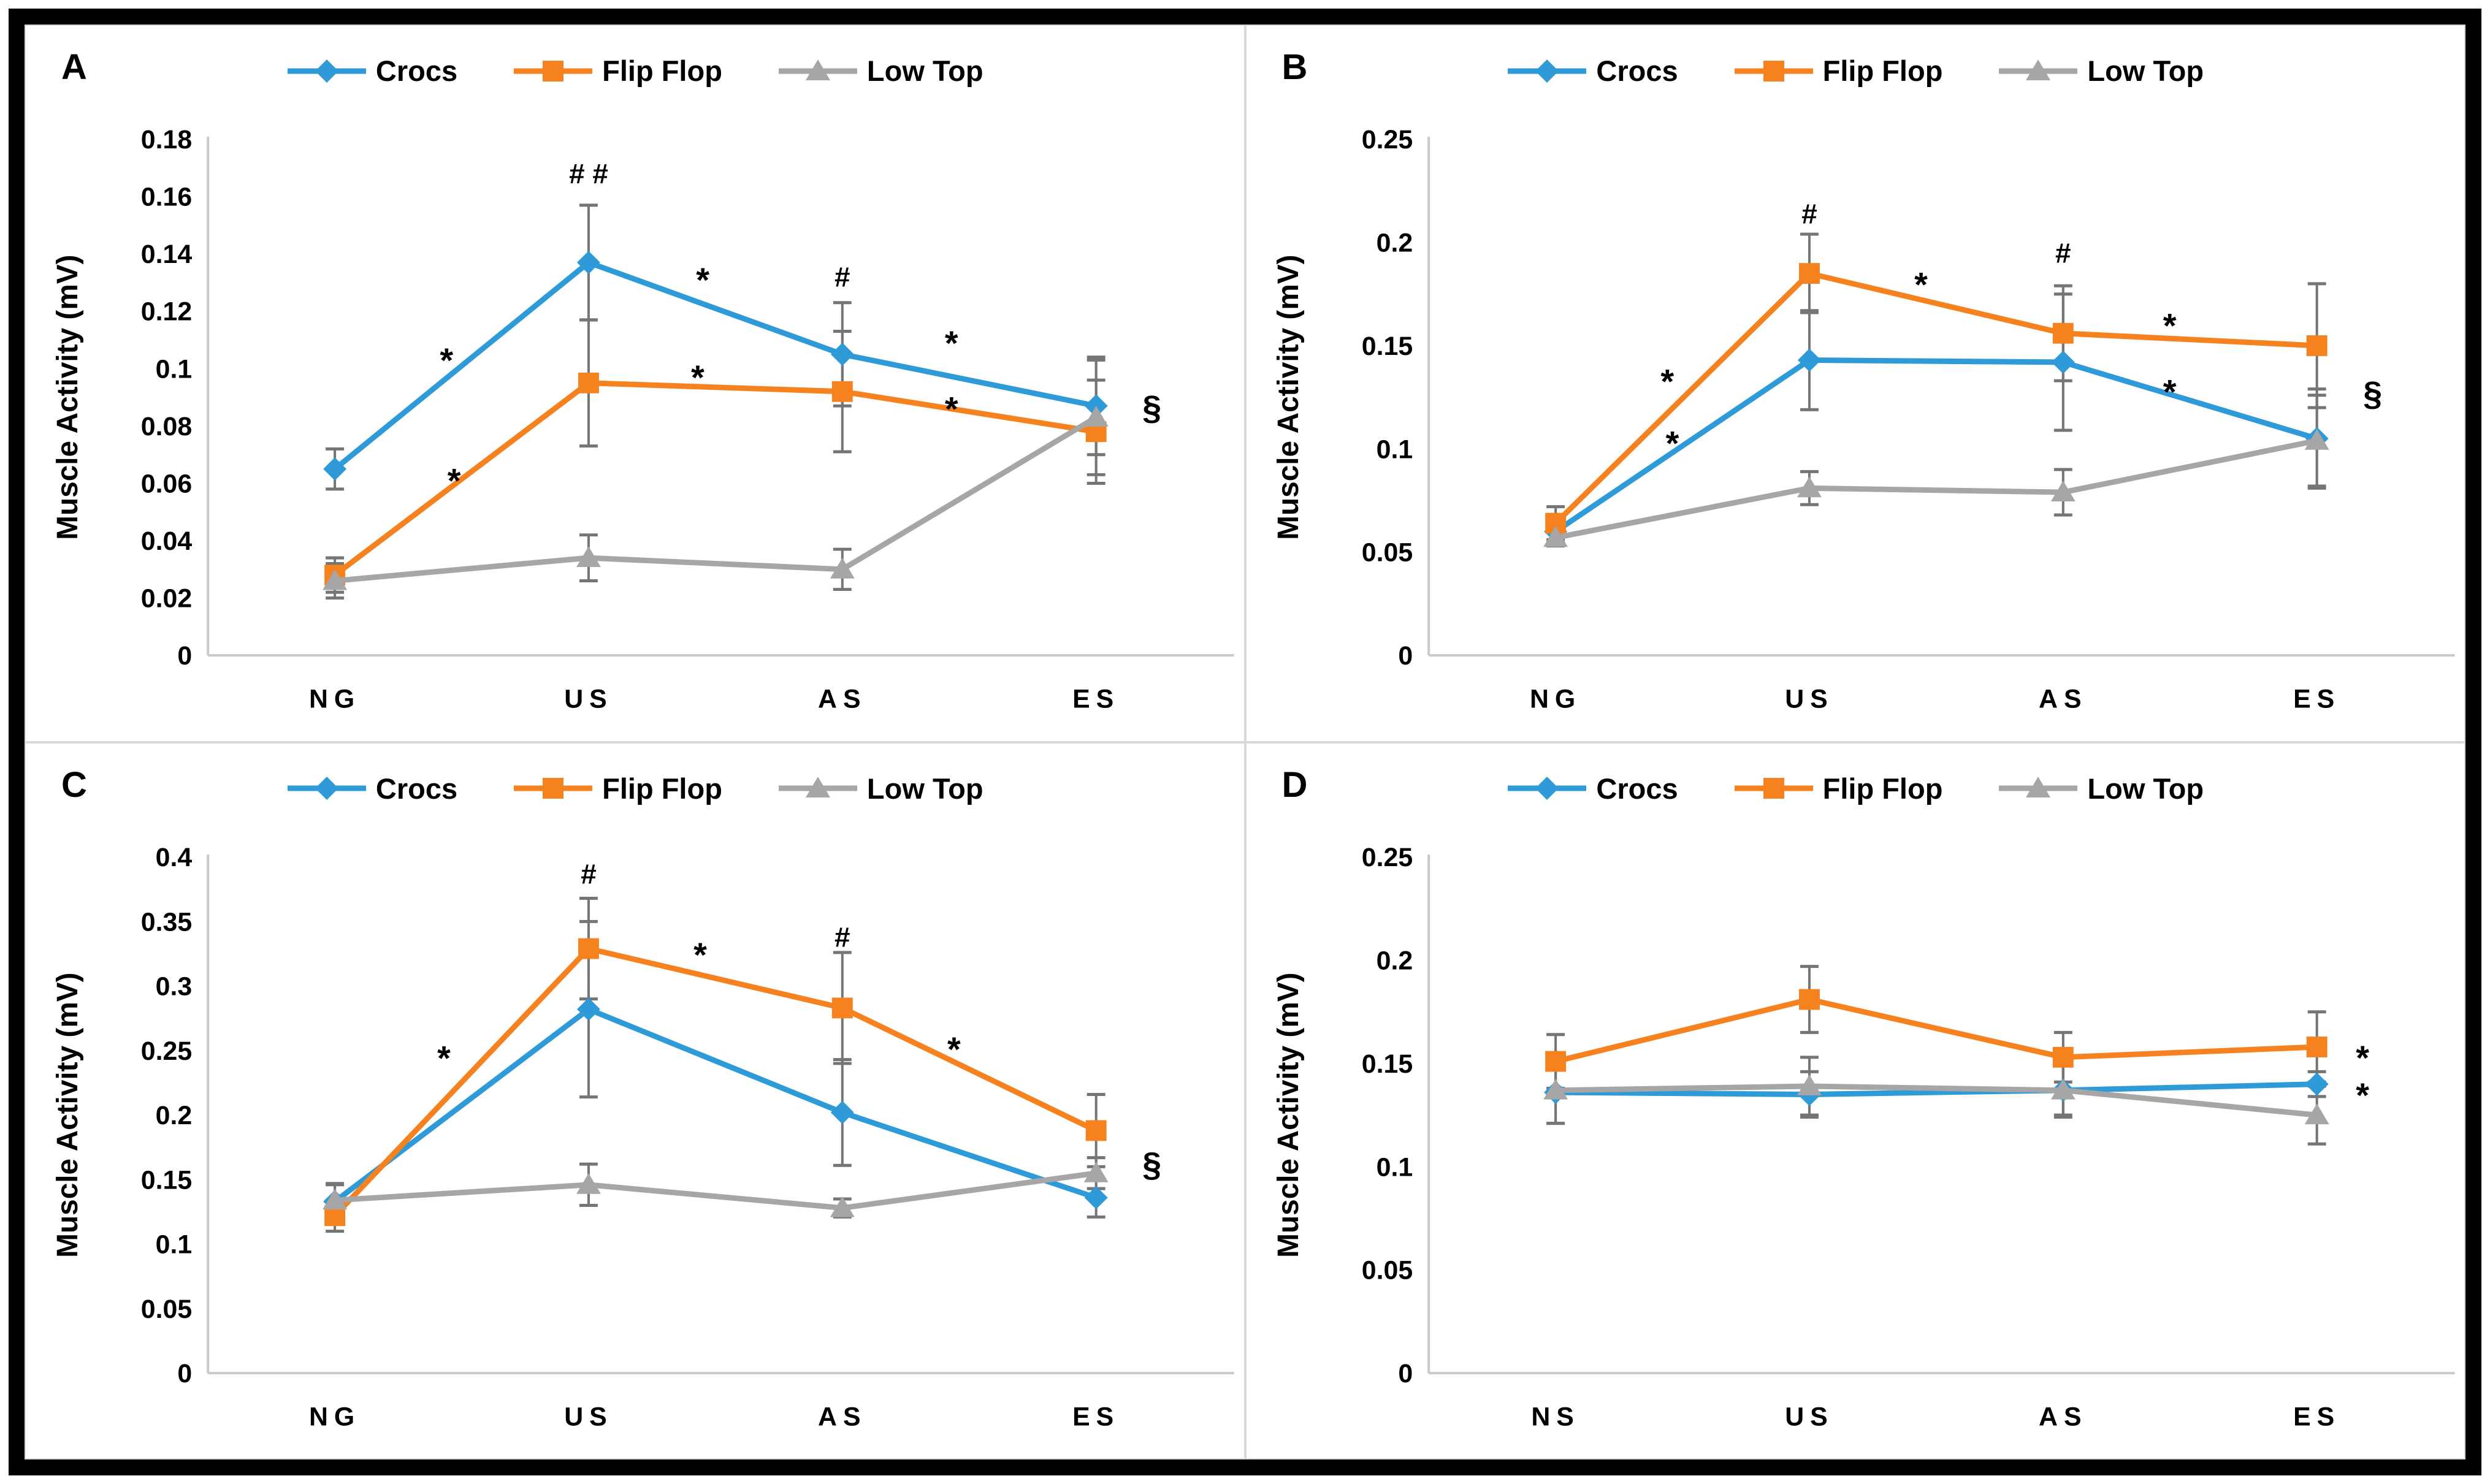  I want to click on y-tick-label: 0.08, so click(166, 426).